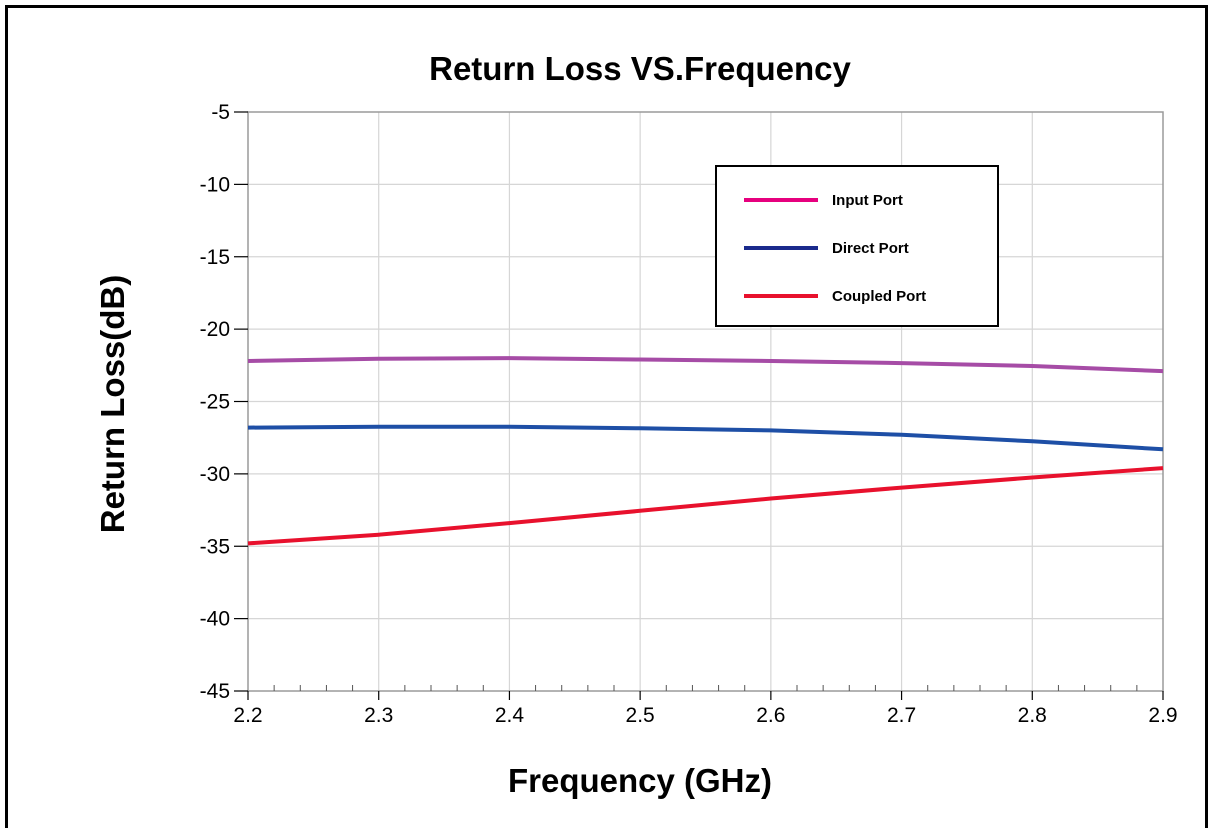 The image size is (1212, 830). What do you see at coordinates (247, 715) in the screenshot?
I see `x-tick-label: 2.2` at bounding box center [247, 715].